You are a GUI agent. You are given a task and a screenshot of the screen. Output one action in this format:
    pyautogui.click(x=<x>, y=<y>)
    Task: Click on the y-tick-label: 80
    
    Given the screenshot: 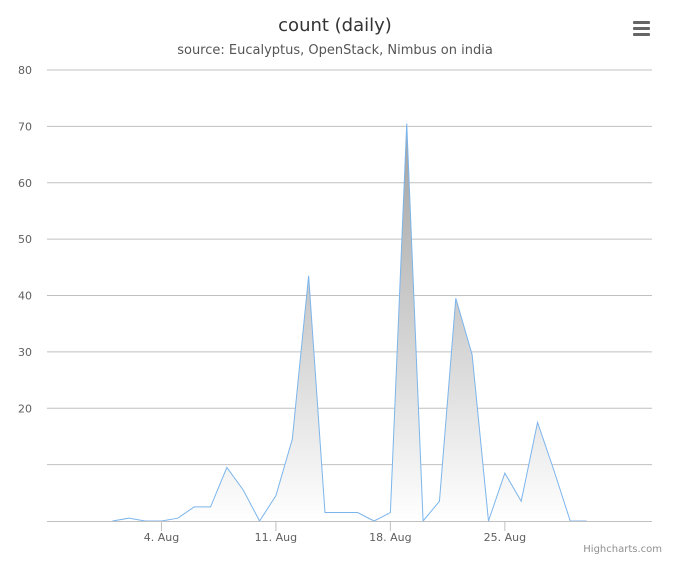 What is the action you would take?
    pyautogui.click(x=25, y=70)
    